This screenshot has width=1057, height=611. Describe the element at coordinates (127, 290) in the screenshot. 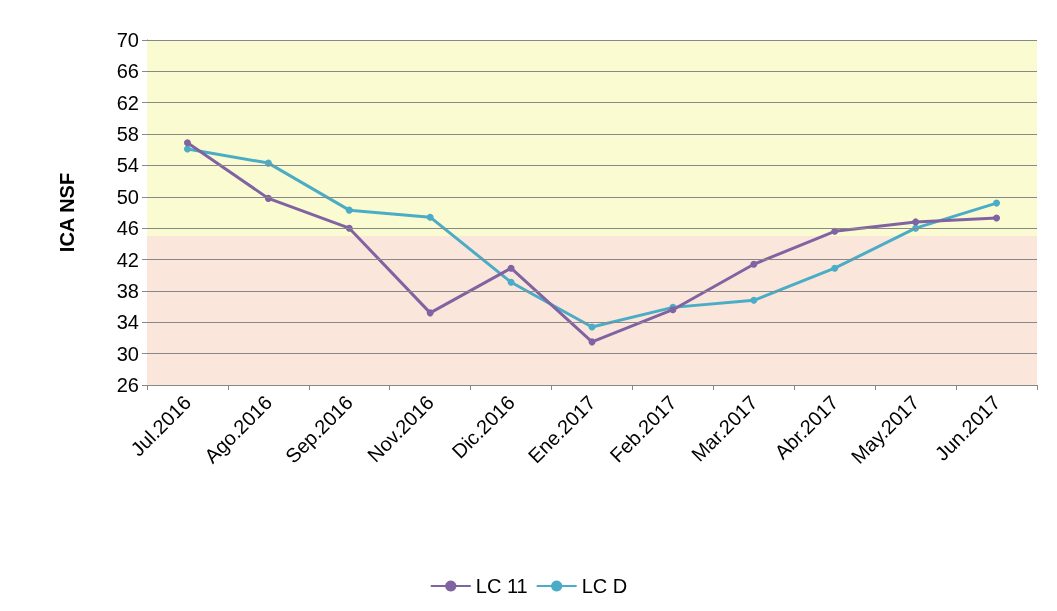

I see `y-tick-label: 38` at that location.